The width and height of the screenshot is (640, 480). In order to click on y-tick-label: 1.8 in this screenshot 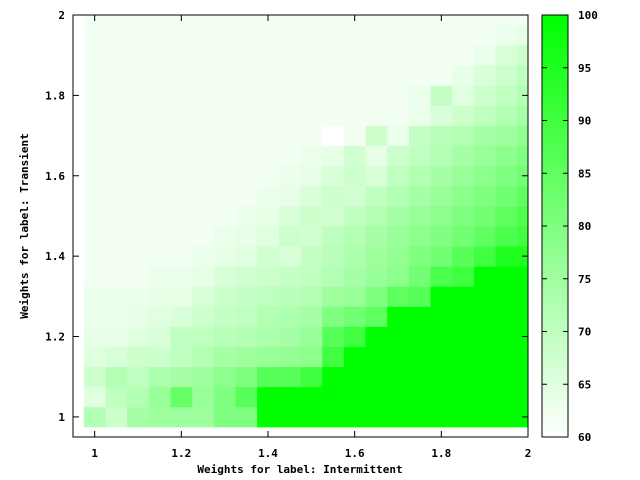, I will do `click(55, 95)`.